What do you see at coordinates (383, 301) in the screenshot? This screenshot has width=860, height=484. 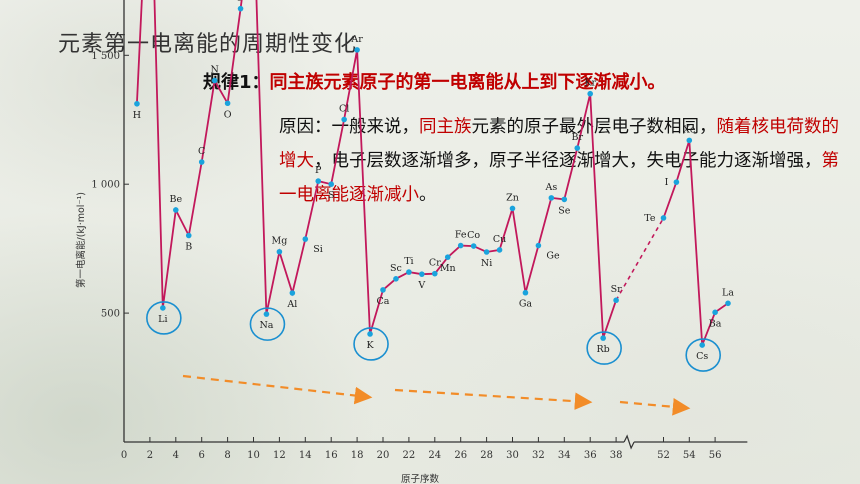 I see `element-label-ca: Ca` at bounding box center [383, 301].